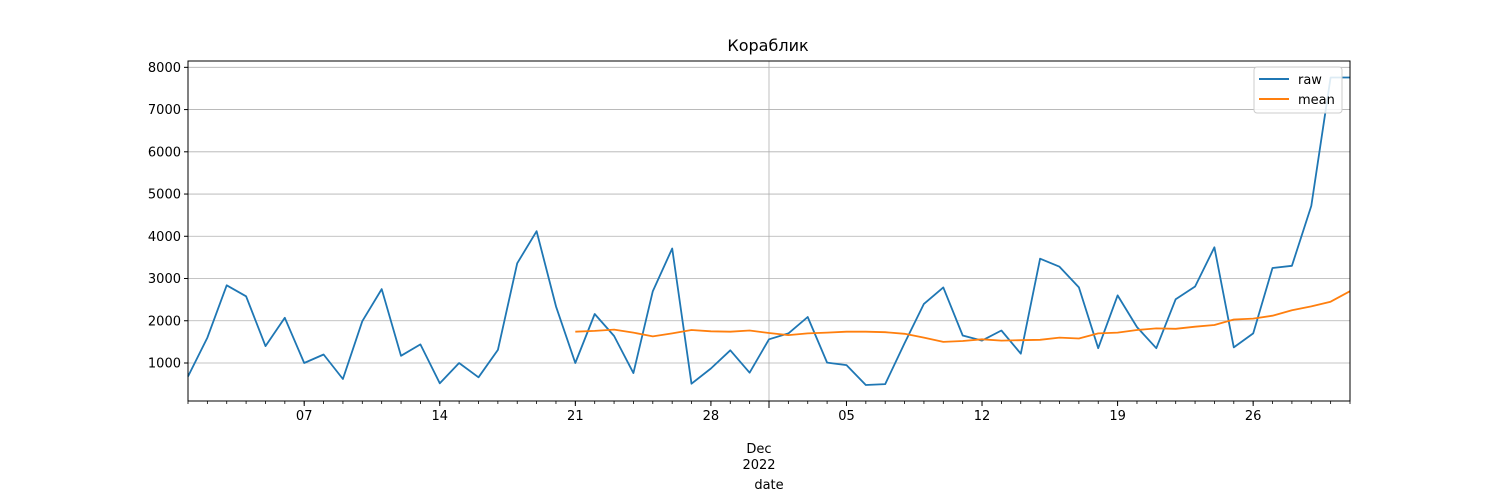 The width and height of the screenshot is (1500, 500). What do you see at coordinates (758, 449) in the screenshot?
I see `x-month-label: Dec` at bounding box center [758, 449].